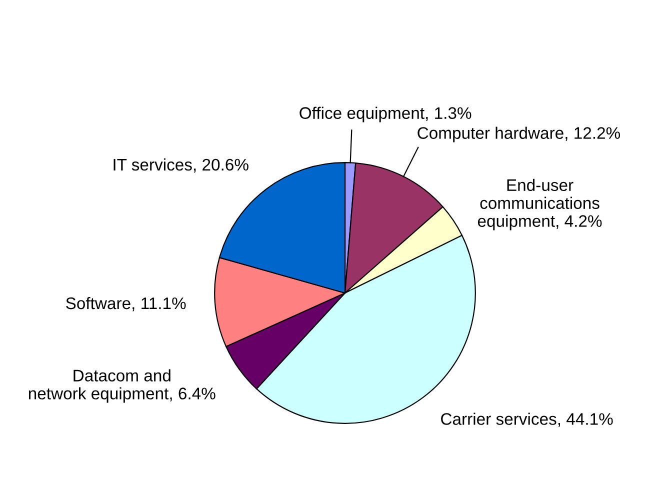  What do you see at coordinates (519, 134) in the screenshot?
I see `slice-label: Computer hardware, 12.2%` at bounding box center [519, 134].